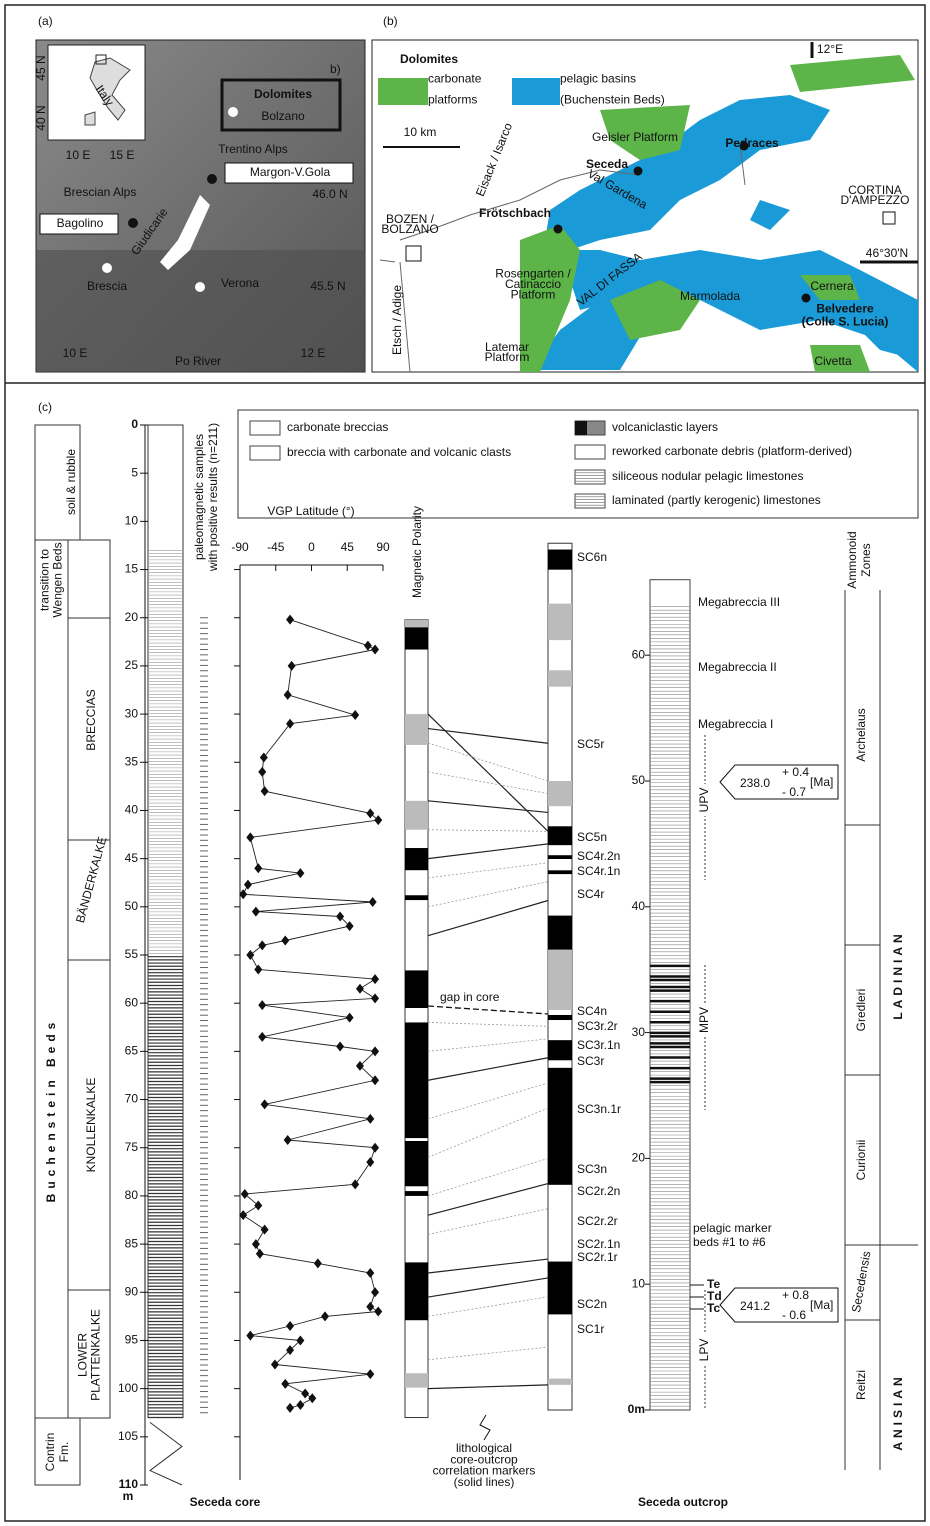 Image resolution: width=930 pixels, height=1526 pixels. I want to click on age-error: - 0.6, so click(794, 1315).